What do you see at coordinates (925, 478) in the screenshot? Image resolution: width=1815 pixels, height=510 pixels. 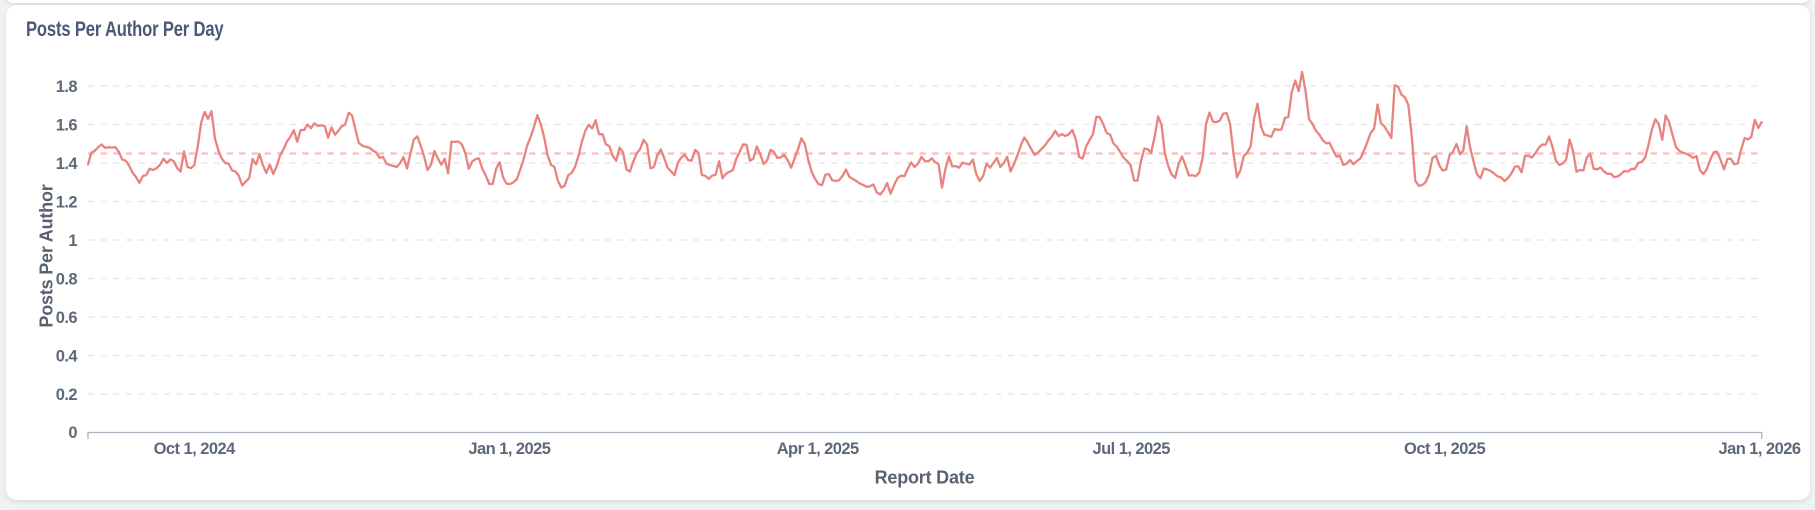 I see `svg-text: Report Date` at bounding box center [925, 478].